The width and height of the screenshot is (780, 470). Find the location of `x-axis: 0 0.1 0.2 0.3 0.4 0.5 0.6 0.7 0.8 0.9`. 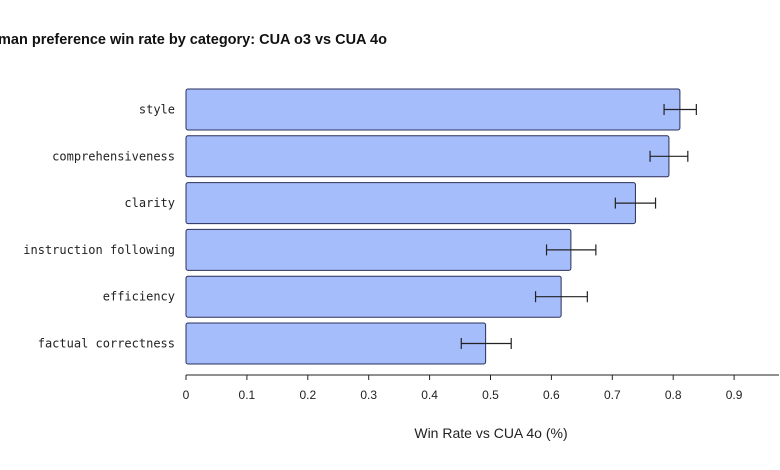

x-axis: 0 0.1 0.2 0.3 0.4 0.5 0.6 0.7 0.8 0.9 is located at coordinates (481, 388).